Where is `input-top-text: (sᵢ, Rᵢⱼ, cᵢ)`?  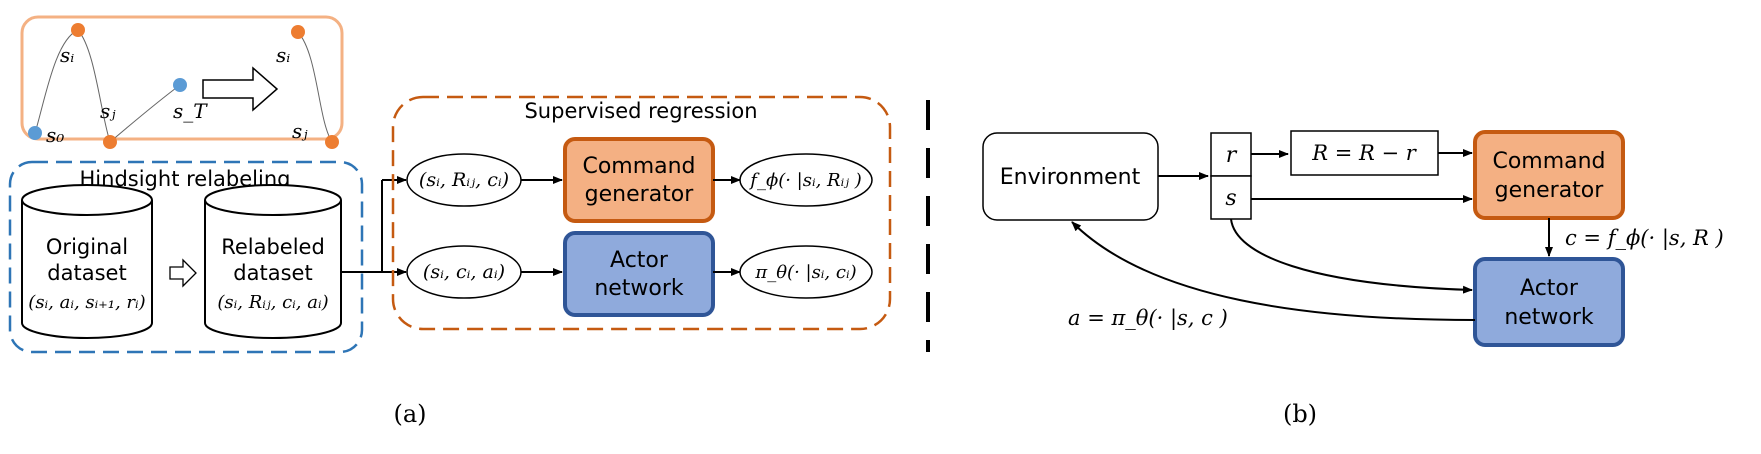
input-top-text: (sᵢ, Rᵢⱼ, cᵢ) is located at coordinates (464, 180).